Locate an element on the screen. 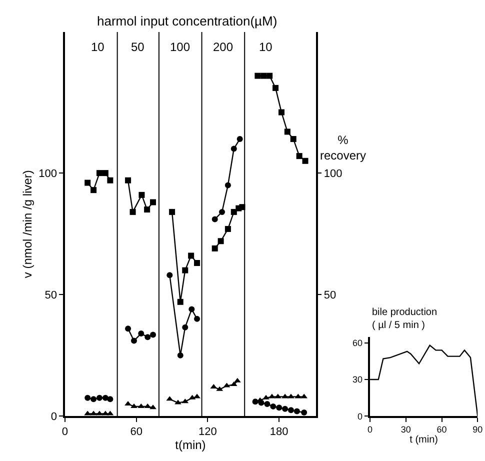 The image size is (485, 461). annotation: 200 is located at coordinates (223, 47).